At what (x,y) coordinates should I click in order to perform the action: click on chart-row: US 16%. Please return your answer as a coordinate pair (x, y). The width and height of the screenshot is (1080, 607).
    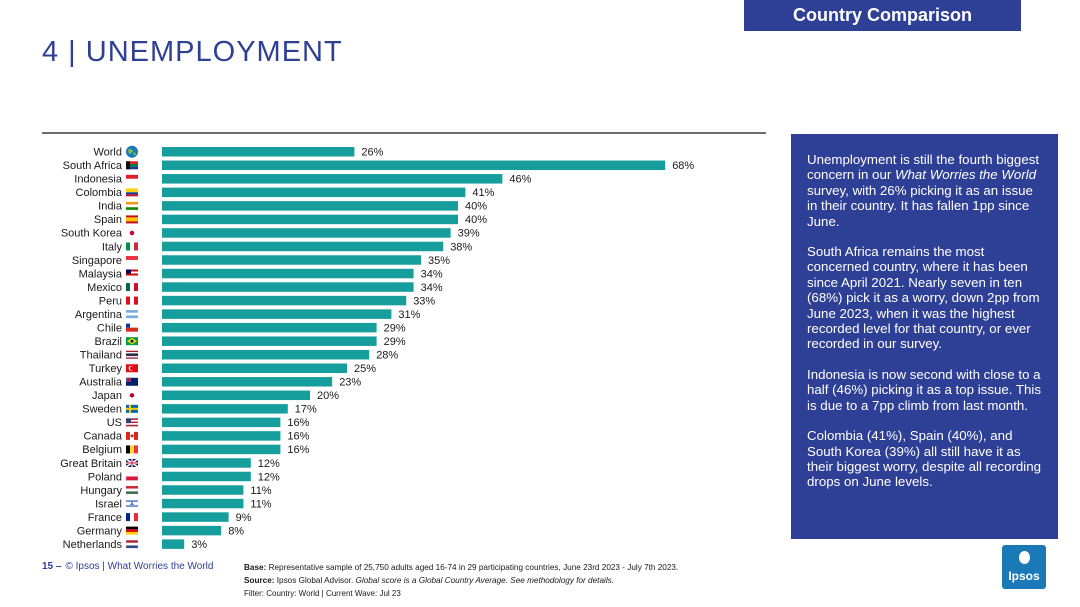
    Looking at the image, I should click on (208, 423).